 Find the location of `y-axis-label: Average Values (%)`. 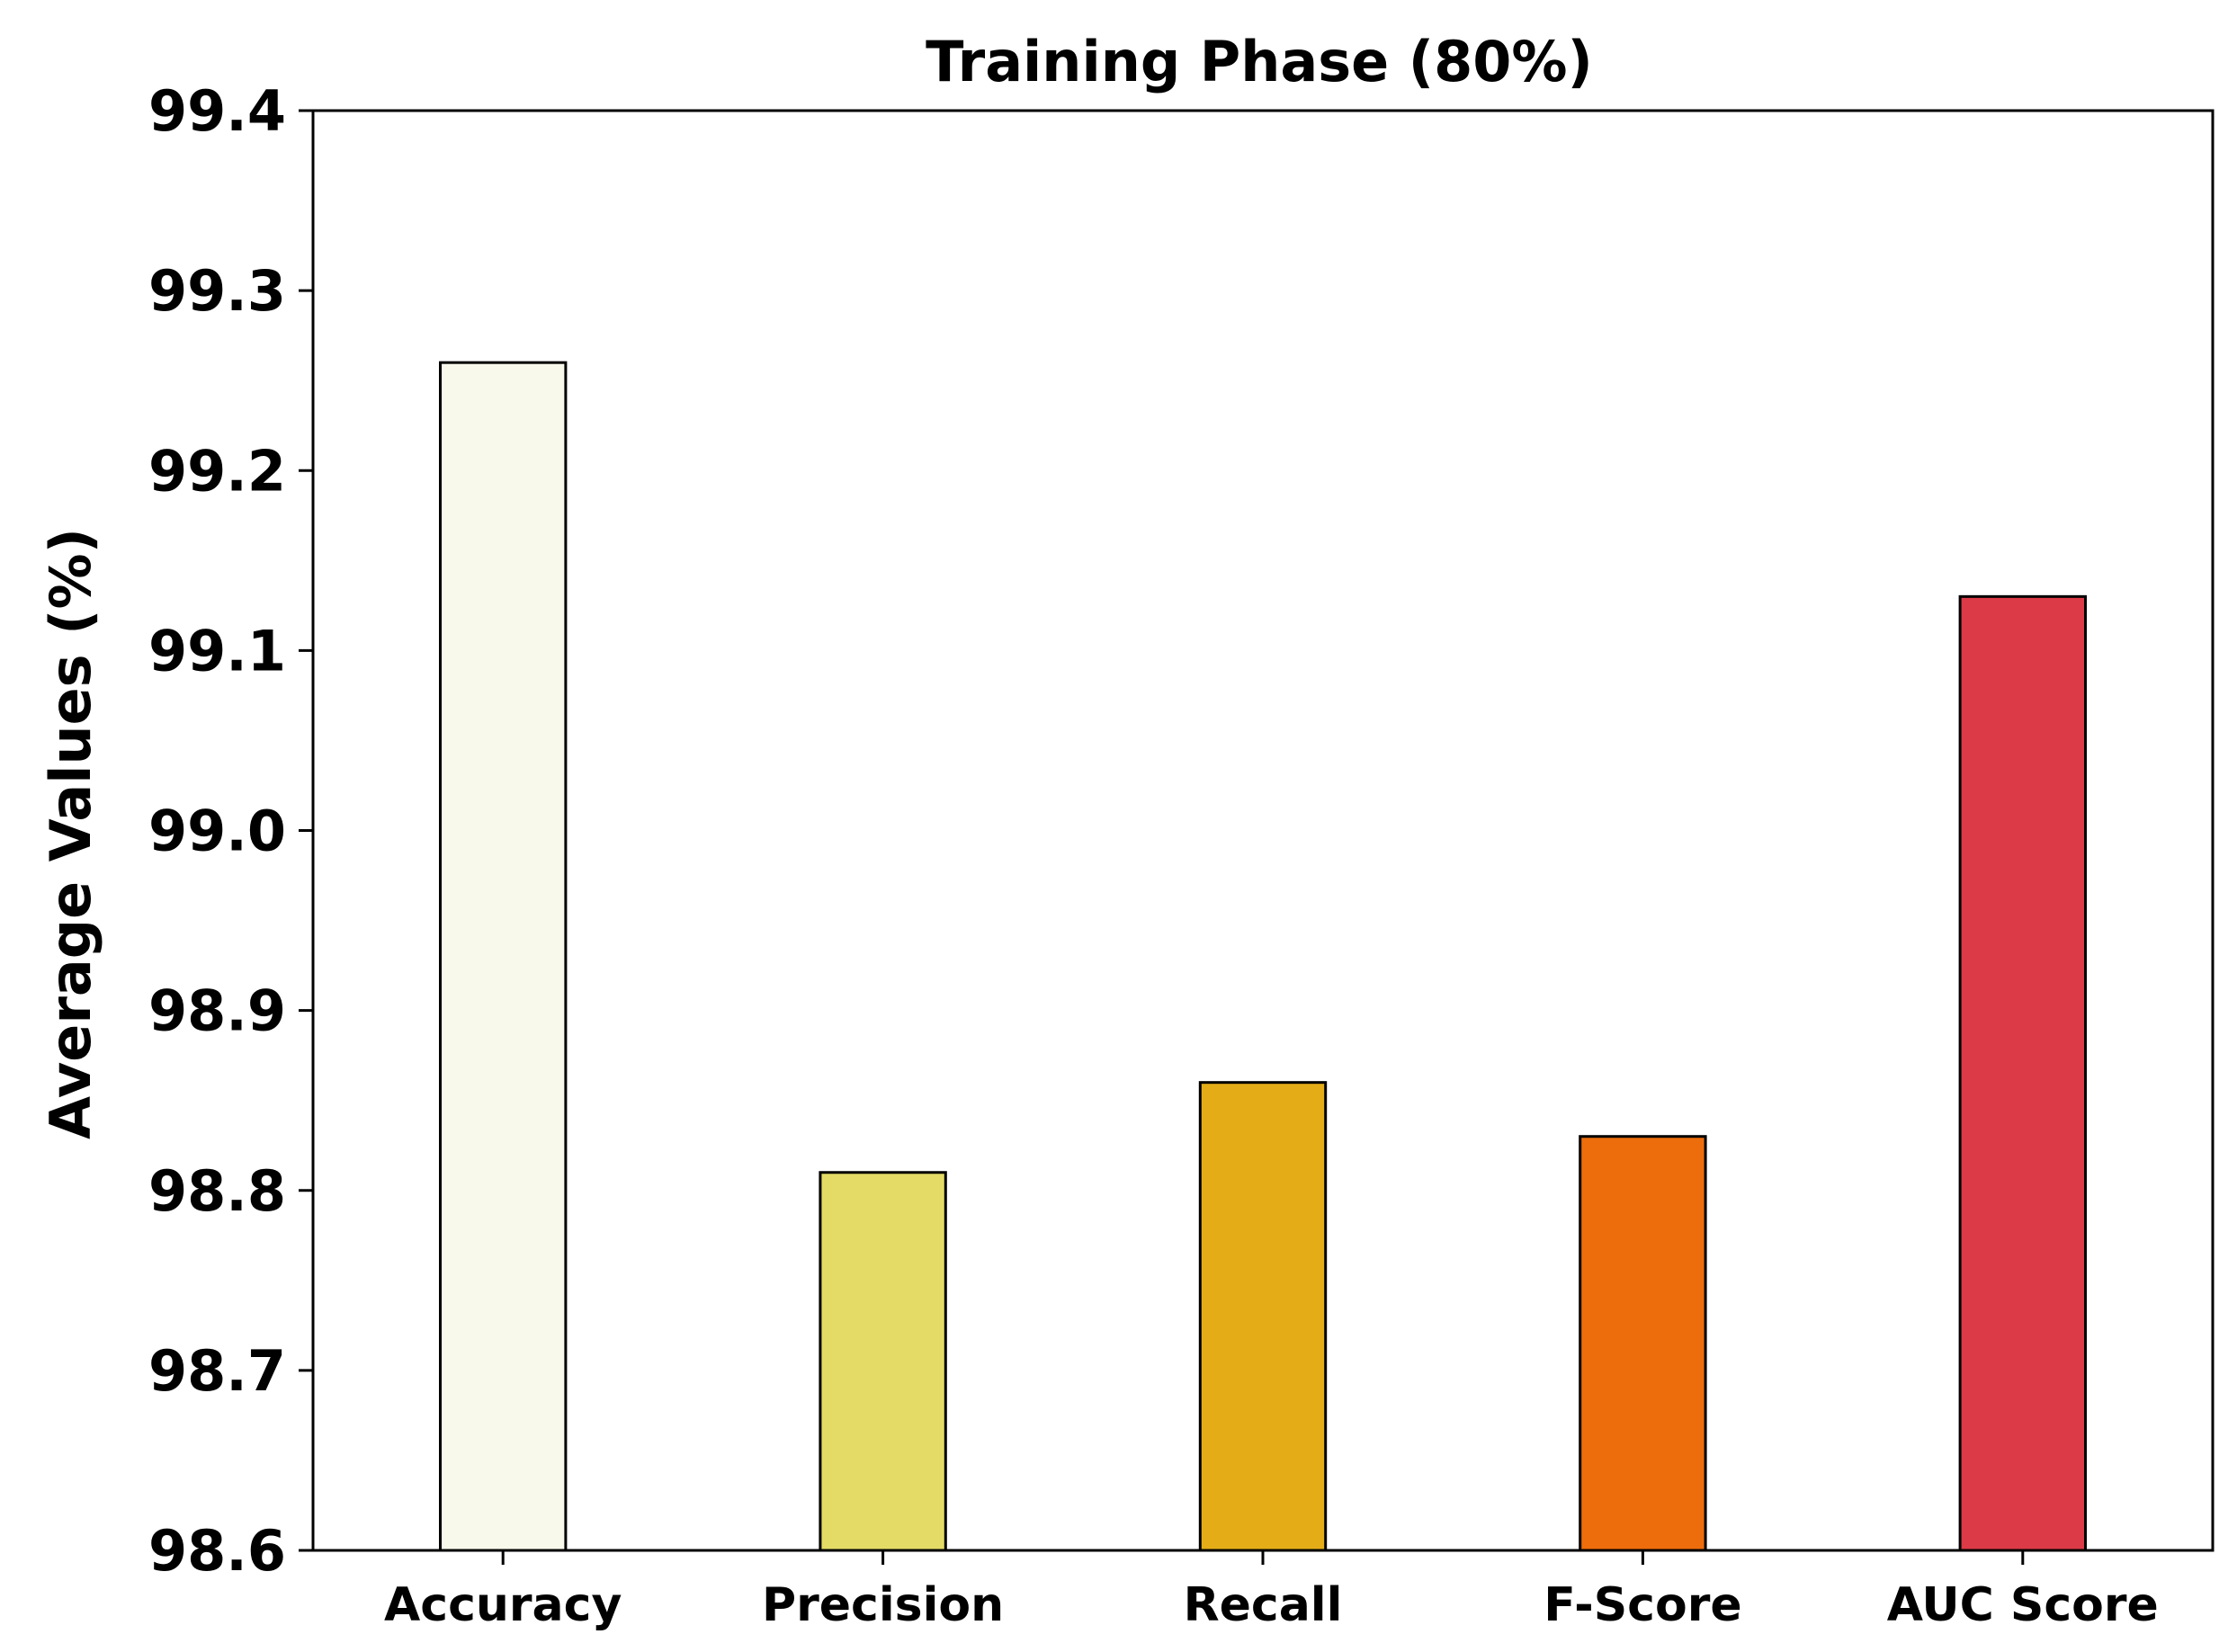

y-axis-label: Average Values (%) is located at coordinates (71, 833).